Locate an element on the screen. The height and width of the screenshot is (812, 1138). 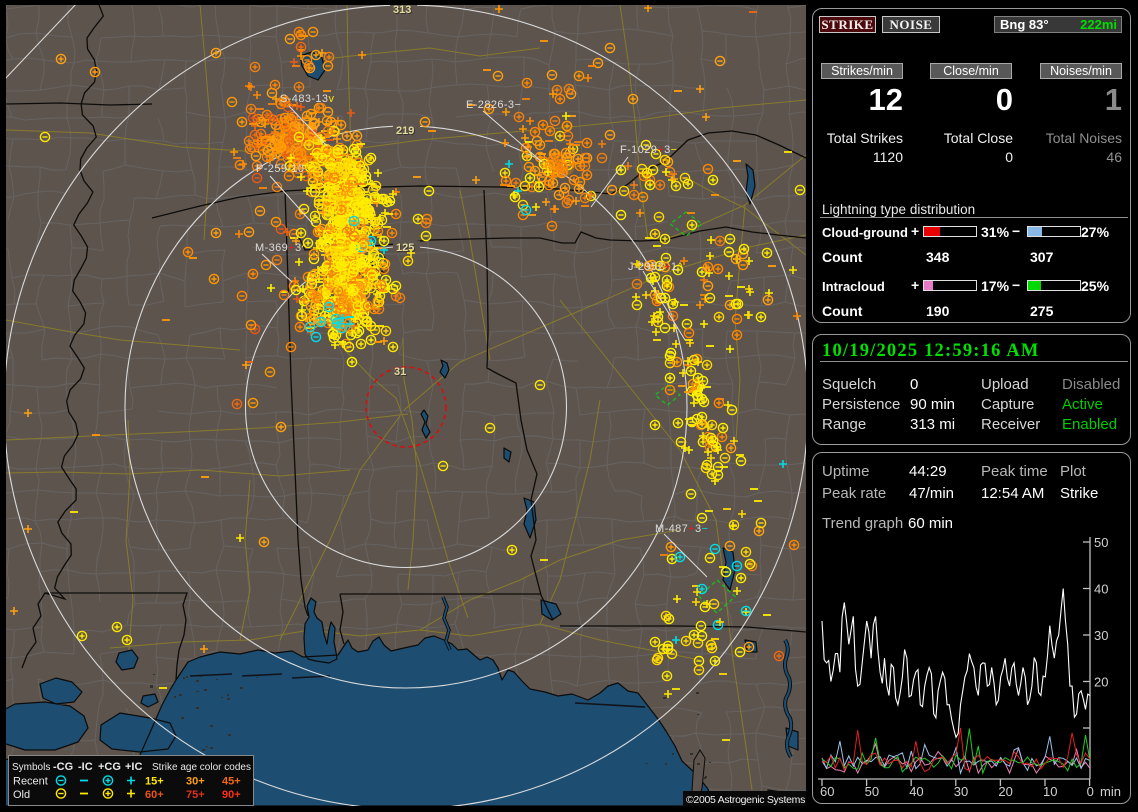
svg-text: Recent is located at coordinates (30, 782).